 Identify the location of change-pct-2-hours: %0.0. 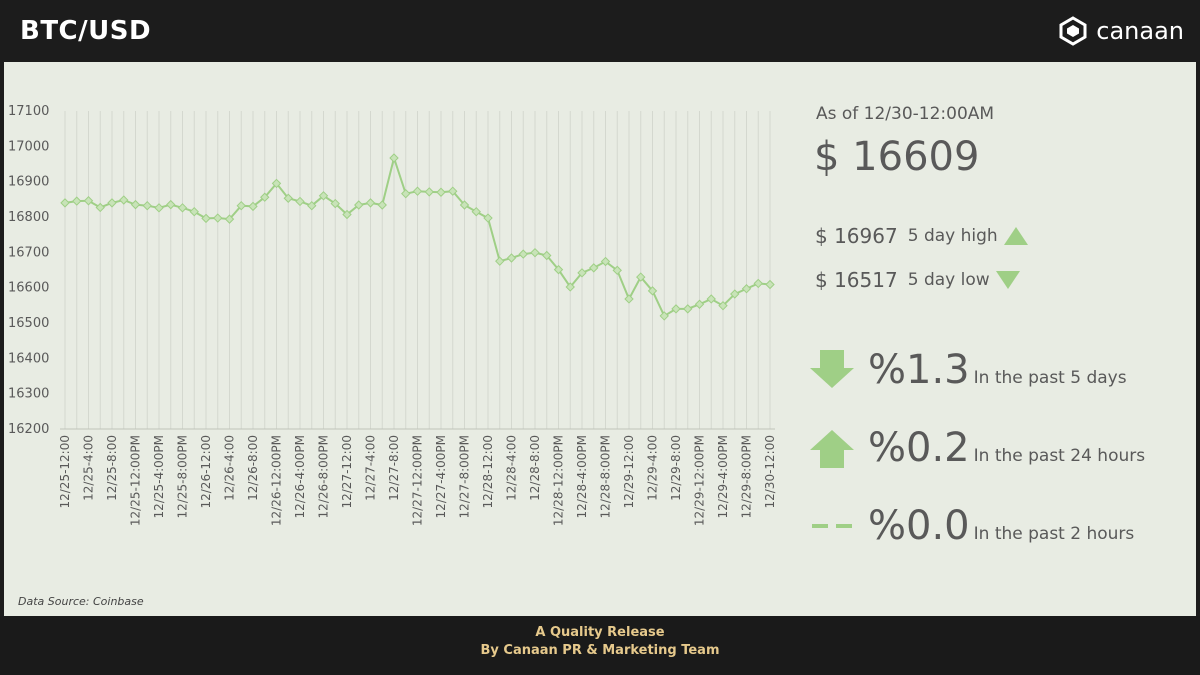
(919, 526).